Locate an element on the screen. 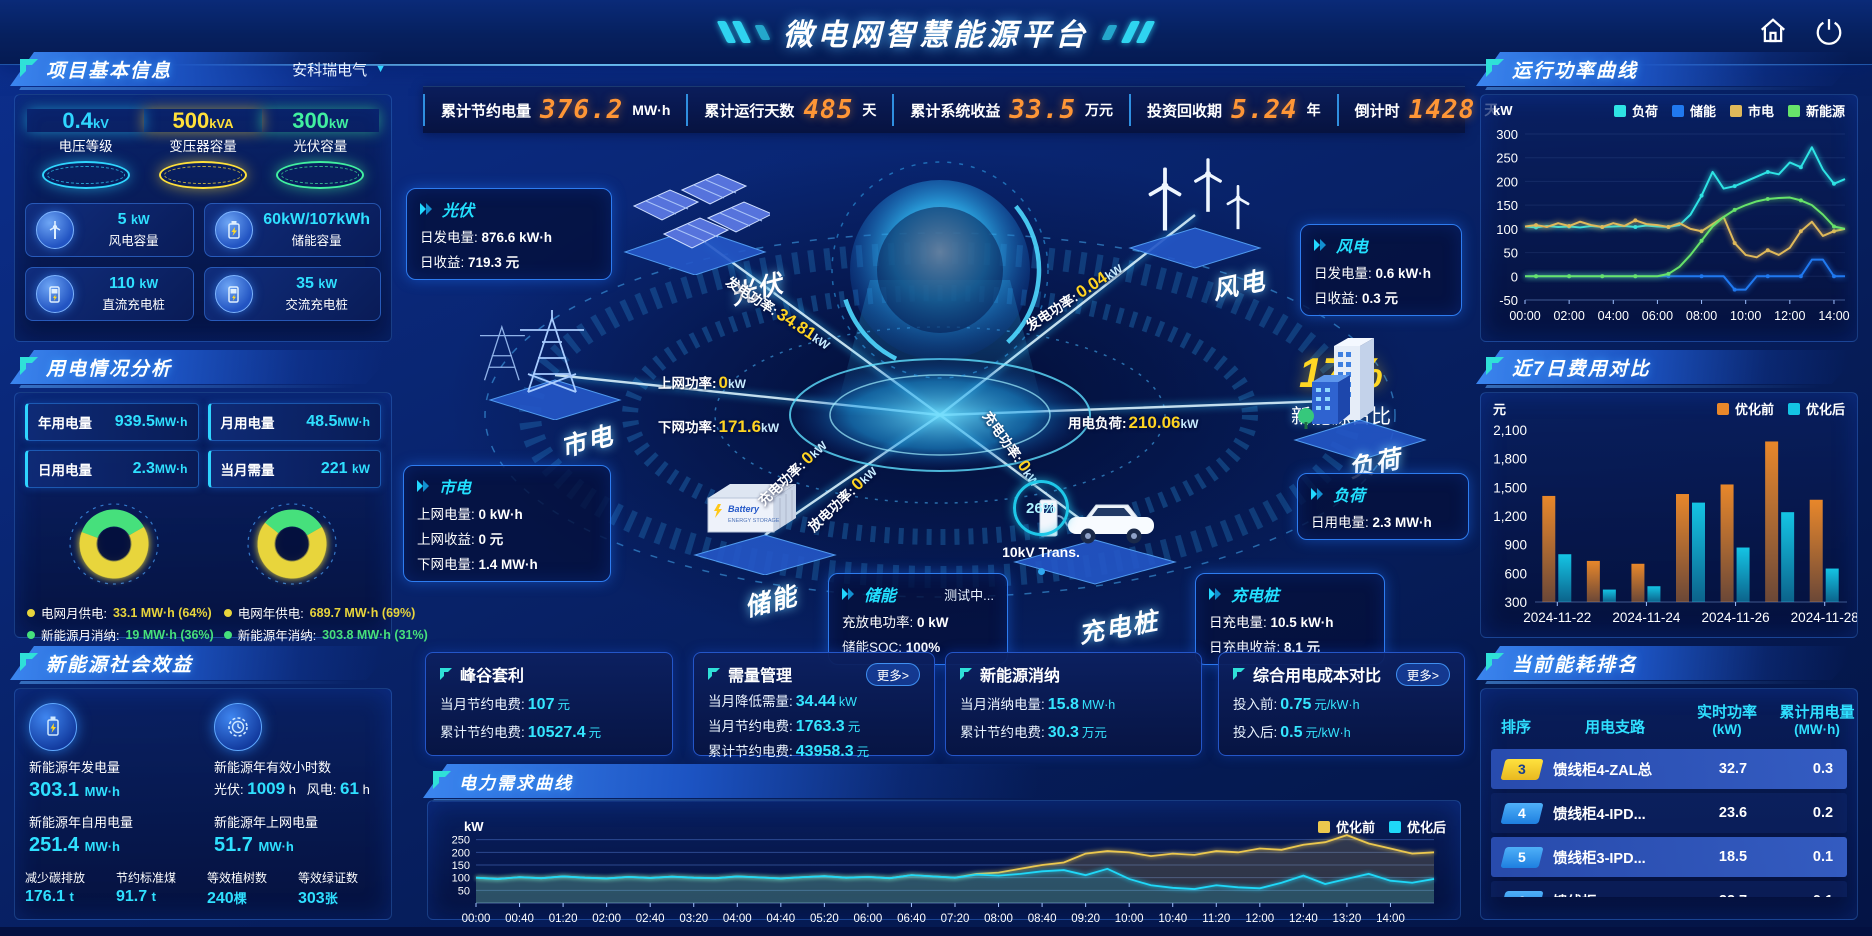 Image resolution: width=1872 pixels, height=936 pixels. legend-item: 优化前 is located at coordinates (1346, 826).